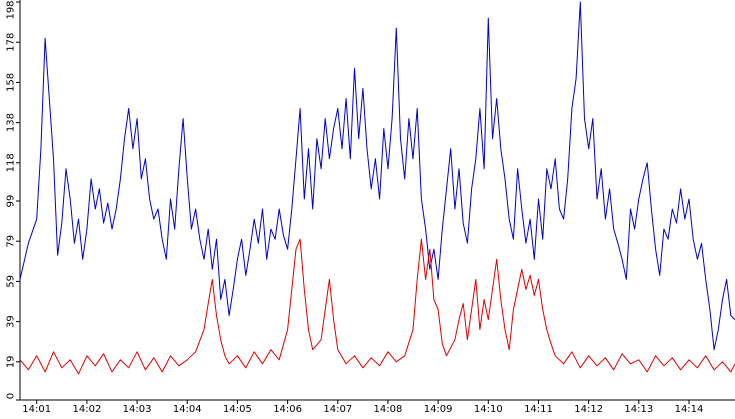 Image resolution: width=735 pixels, height=419 pixels. What do you see at coordinates (11, 321) in the screenshot?
I see `y-tick-label: 39` at bounding box center [11, 321].